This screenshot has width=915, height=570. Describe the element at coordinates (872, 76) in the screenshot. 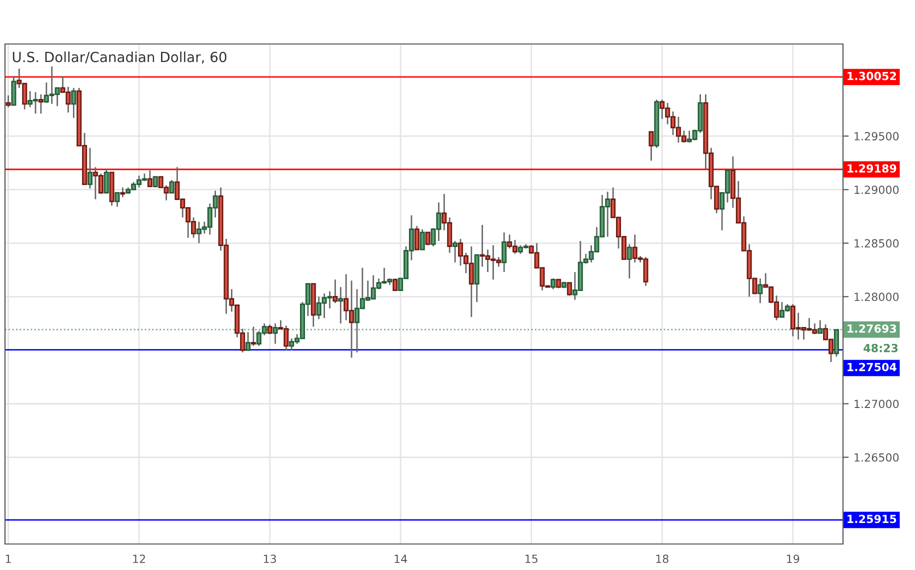

I see `ref-line-label: 1.30052` at that location.